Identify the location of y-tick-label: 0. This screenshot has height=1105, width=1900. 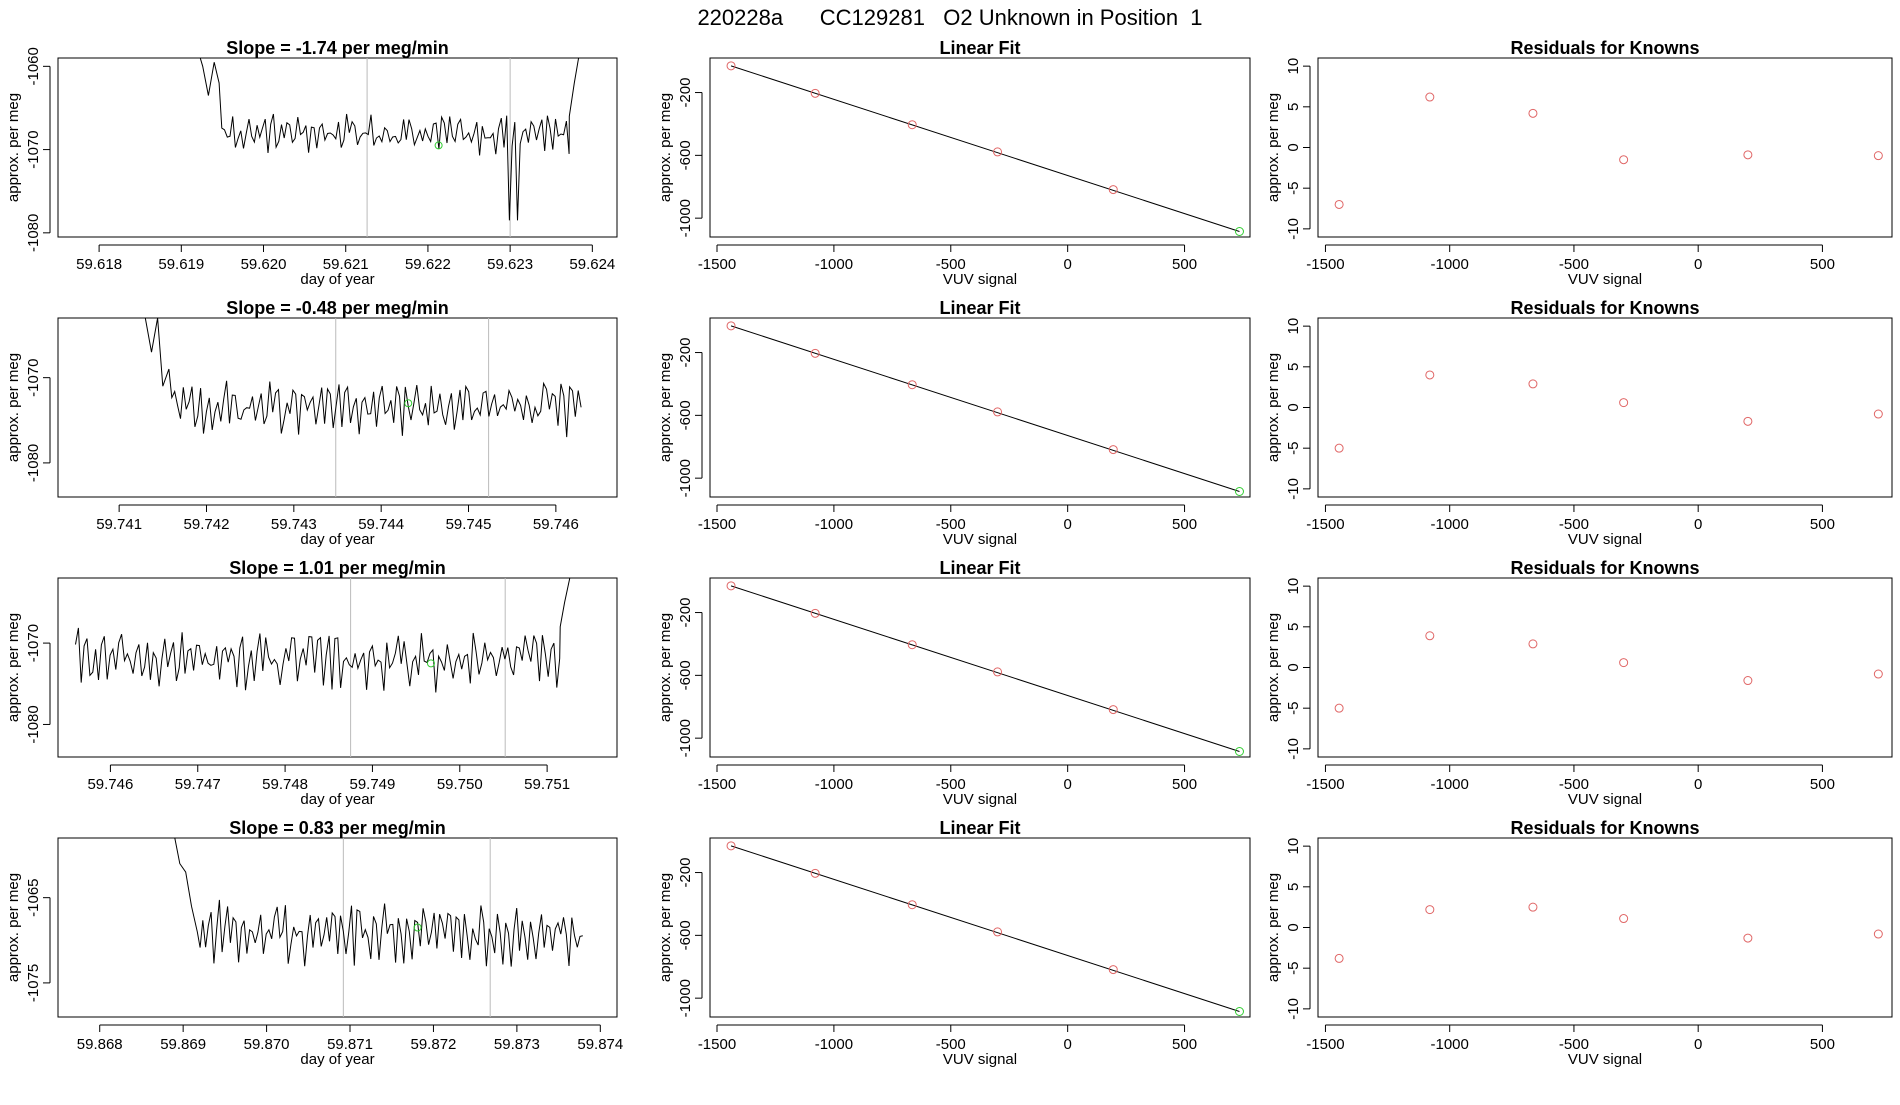
(1293, 927).